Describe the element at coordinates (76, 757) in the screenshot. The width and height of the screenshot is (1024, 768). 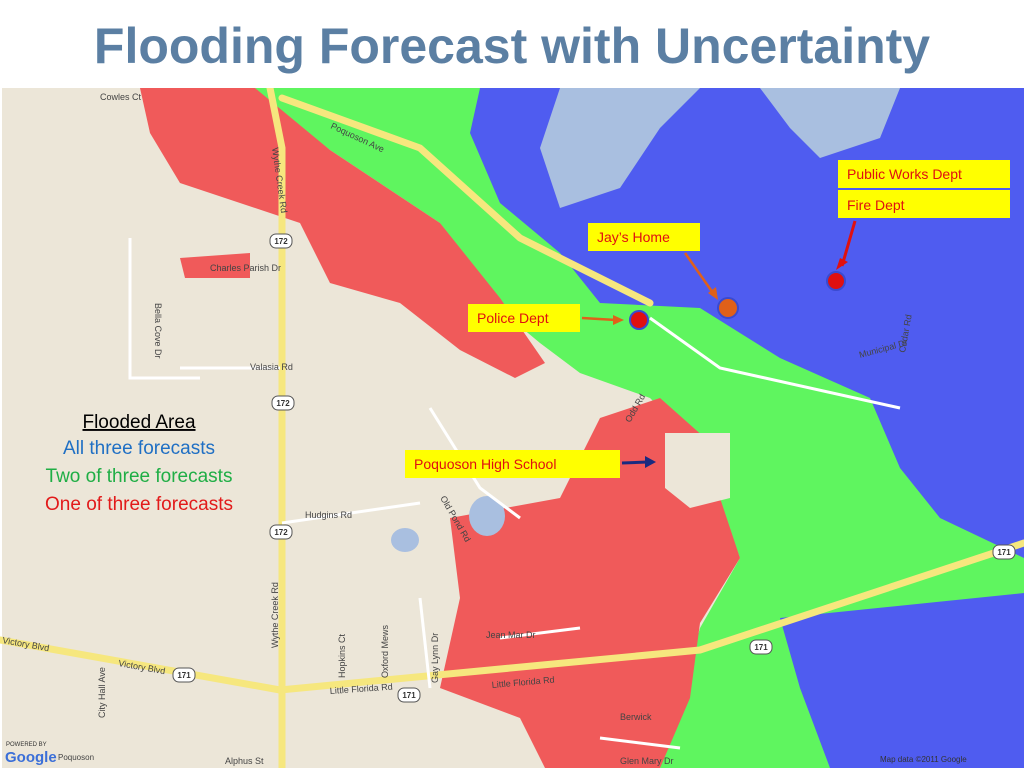
I see `place-label: Poquoson` at that location.